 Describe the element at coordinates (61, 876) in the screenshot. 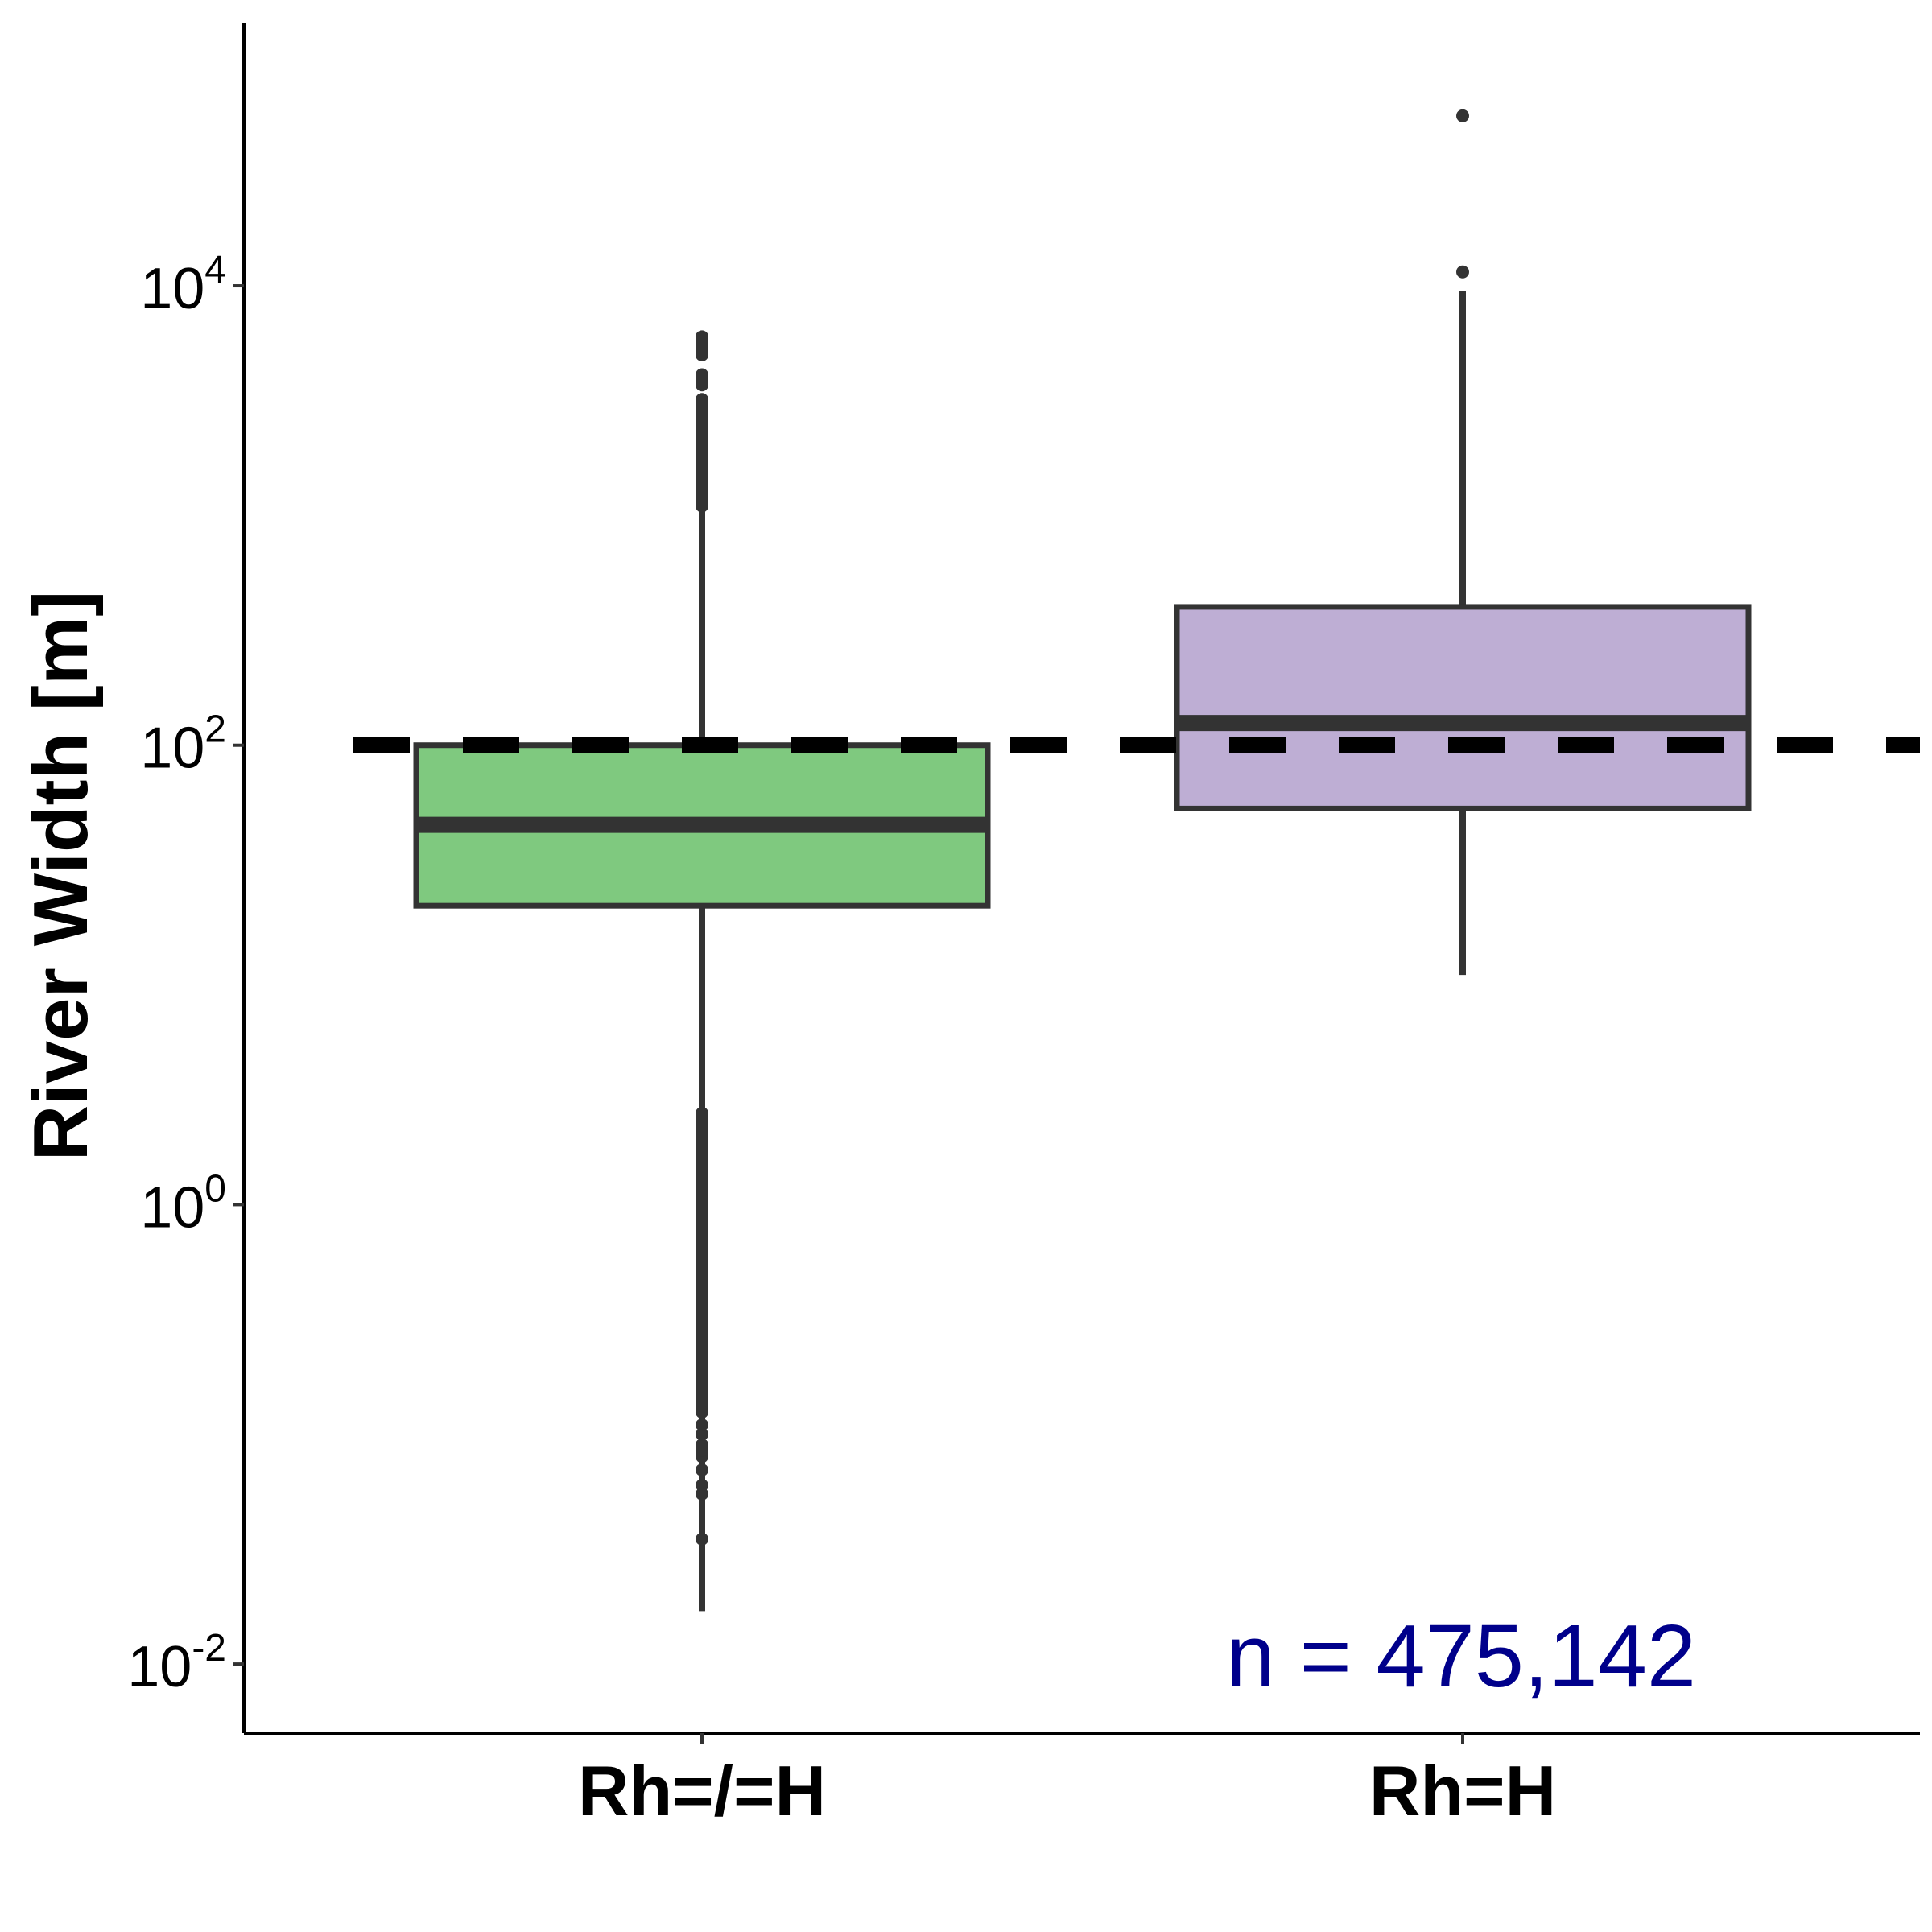

I see `y-axis-label: River Width [m]` at that location.